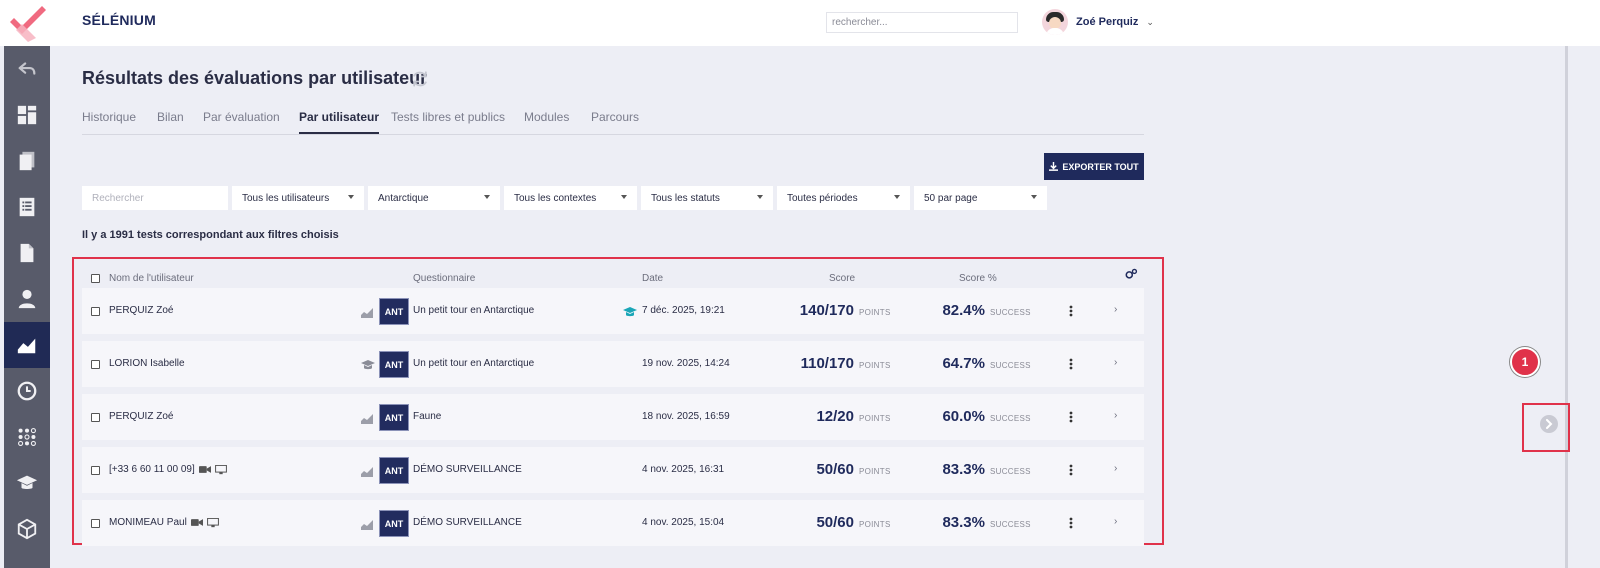 The image size is (1600, 568). I want to click on sidebar-item-file, so click(27, 253).